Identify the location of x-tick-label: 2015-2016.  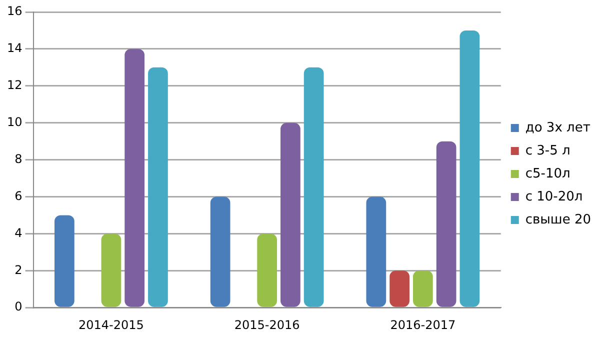
(267, 325).